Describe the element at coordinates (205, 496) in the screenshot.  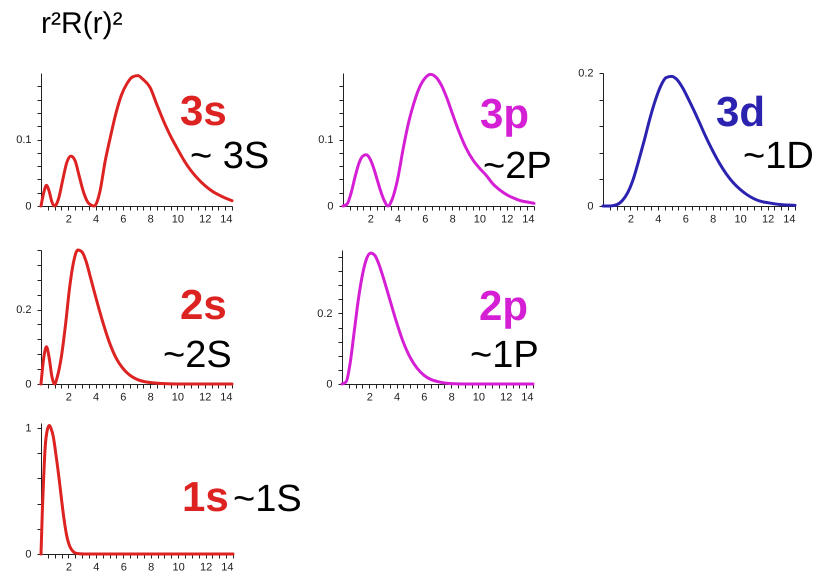
I see `series-label: 1s` at that location.